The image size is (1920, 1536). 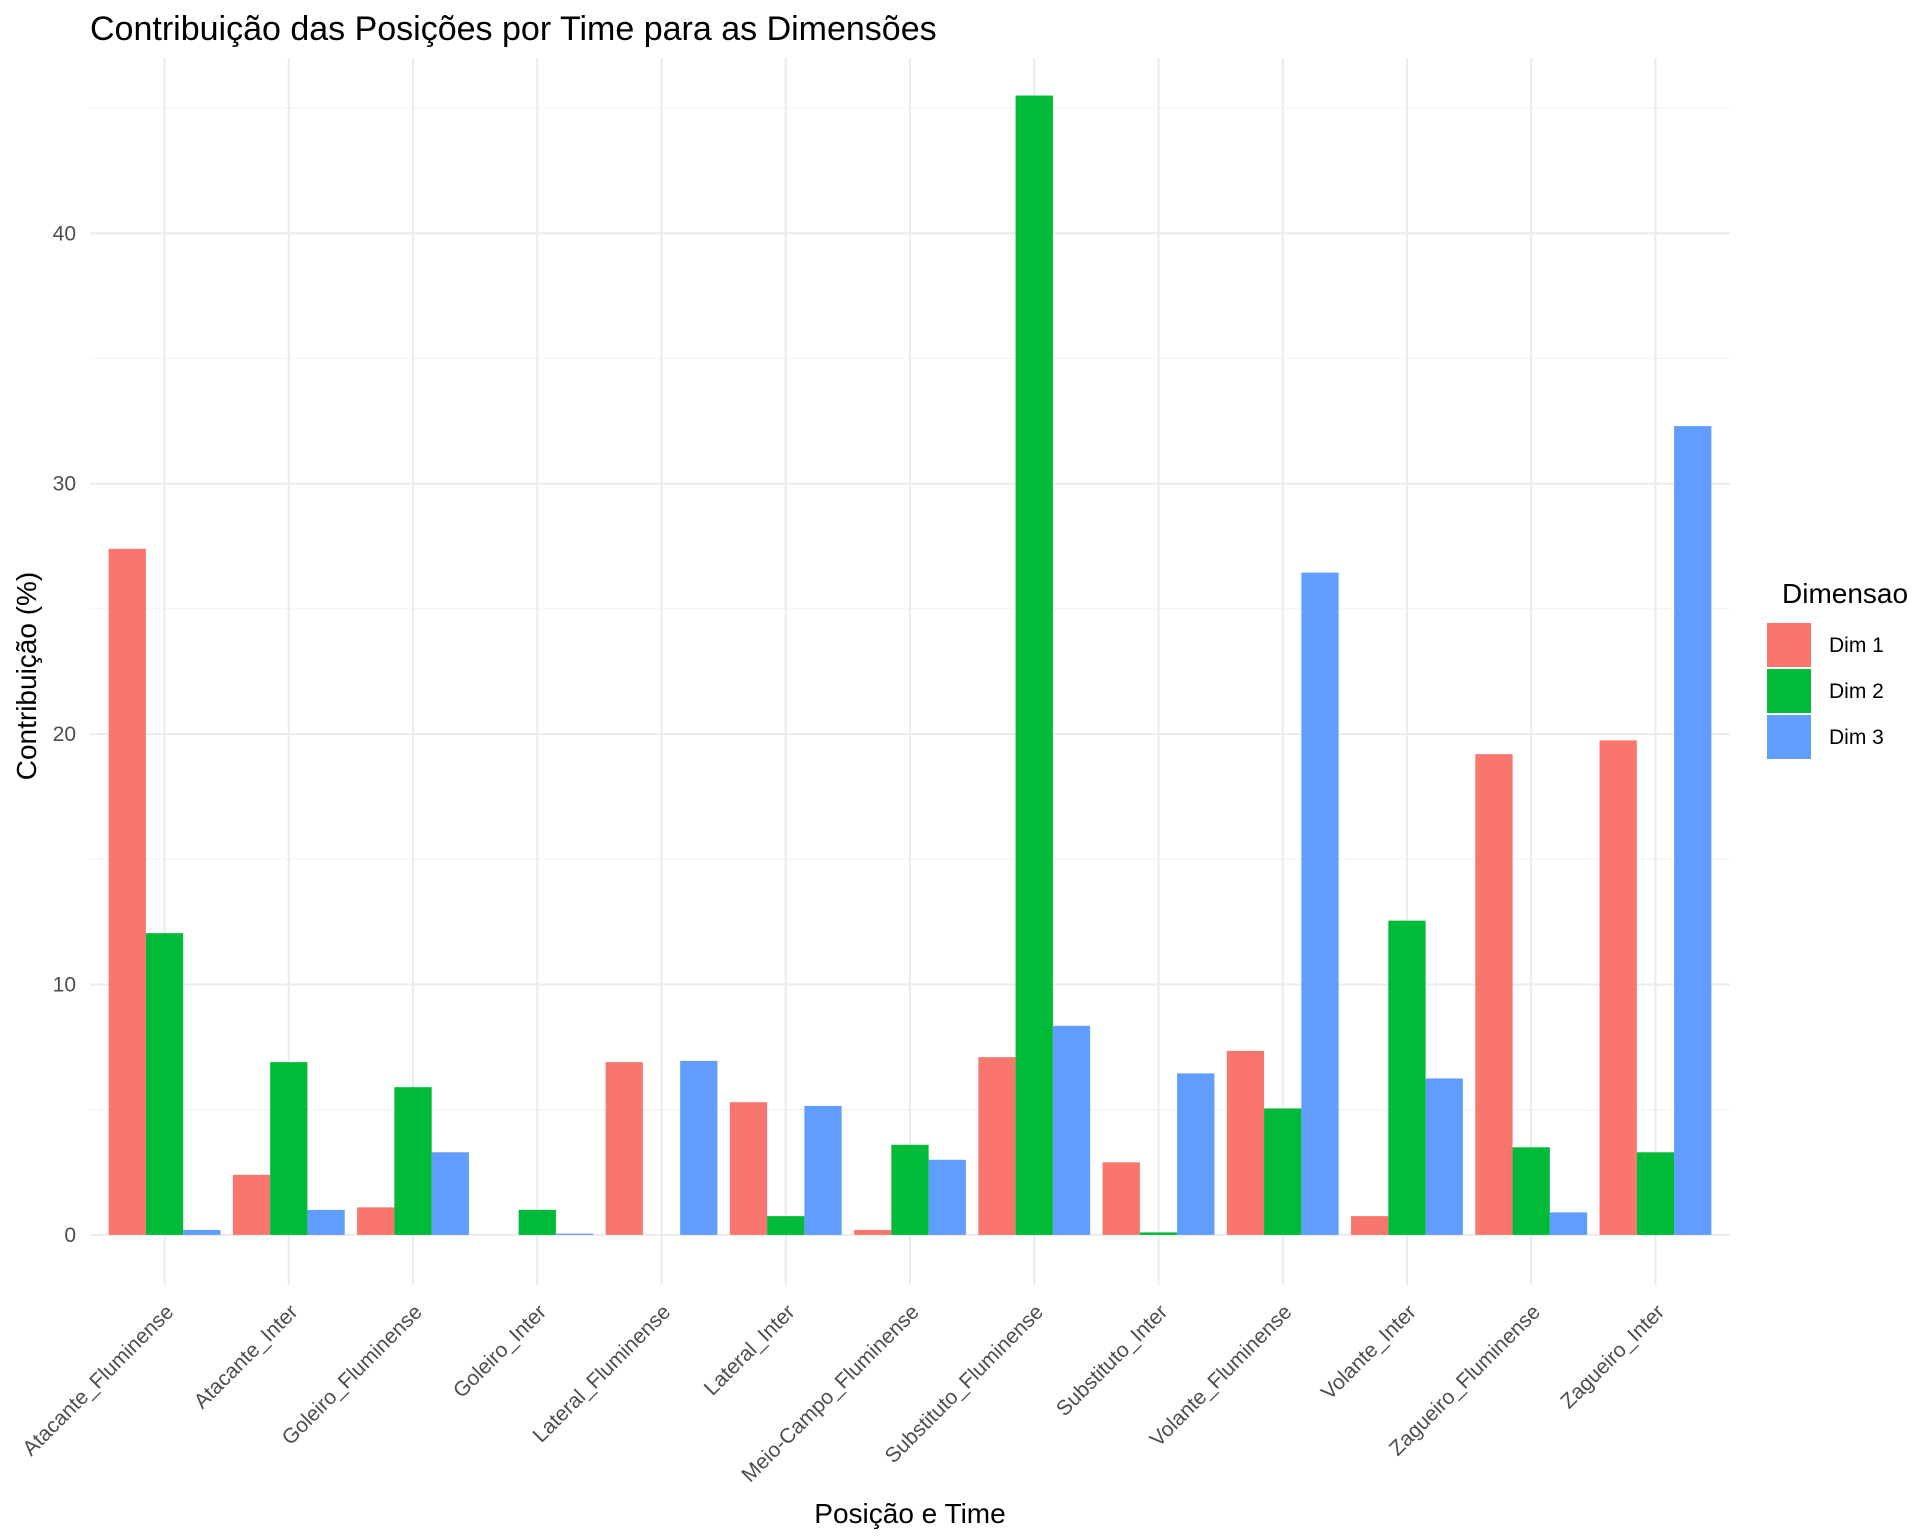 I want to click on y-tick-label: 20, so click(x=64, y=734).